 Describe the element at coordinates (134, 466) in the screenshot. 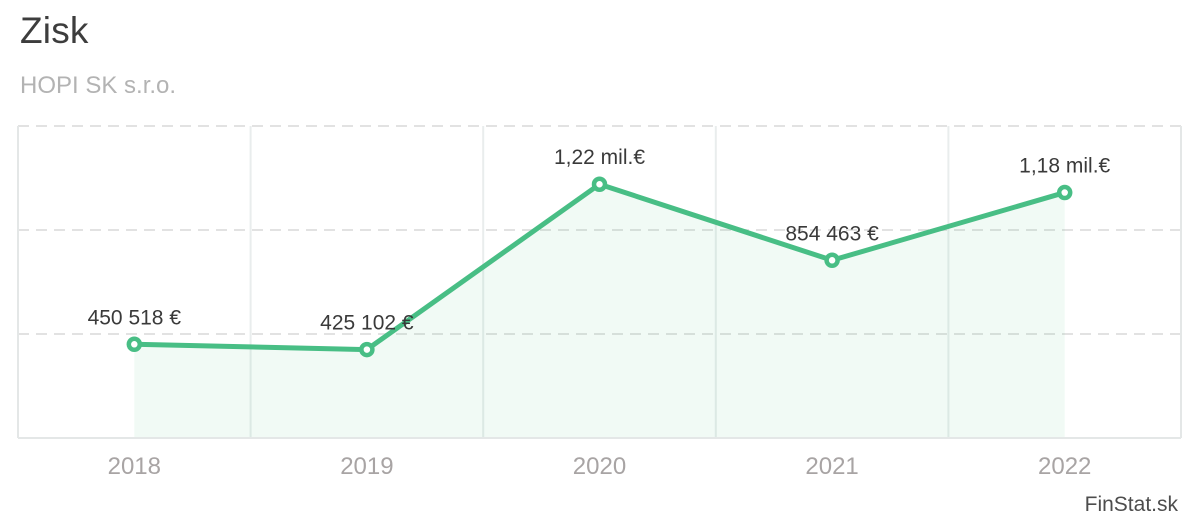

I see `x-axis-label: 2018` at that location.